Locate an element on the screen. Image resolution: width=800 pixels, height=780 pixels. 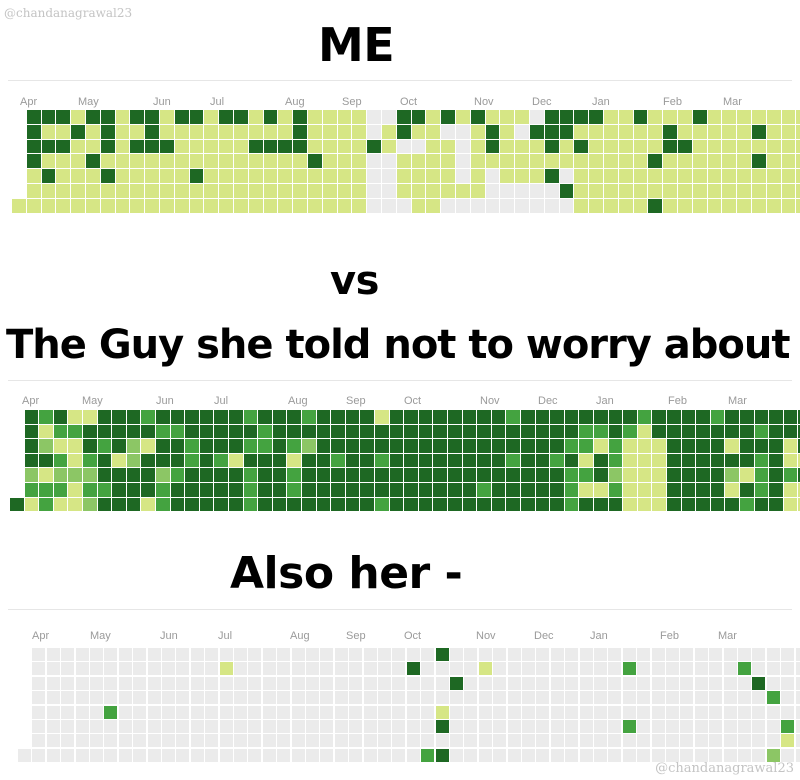
month-label-jul: Jul is located at coordinates (221, 401).